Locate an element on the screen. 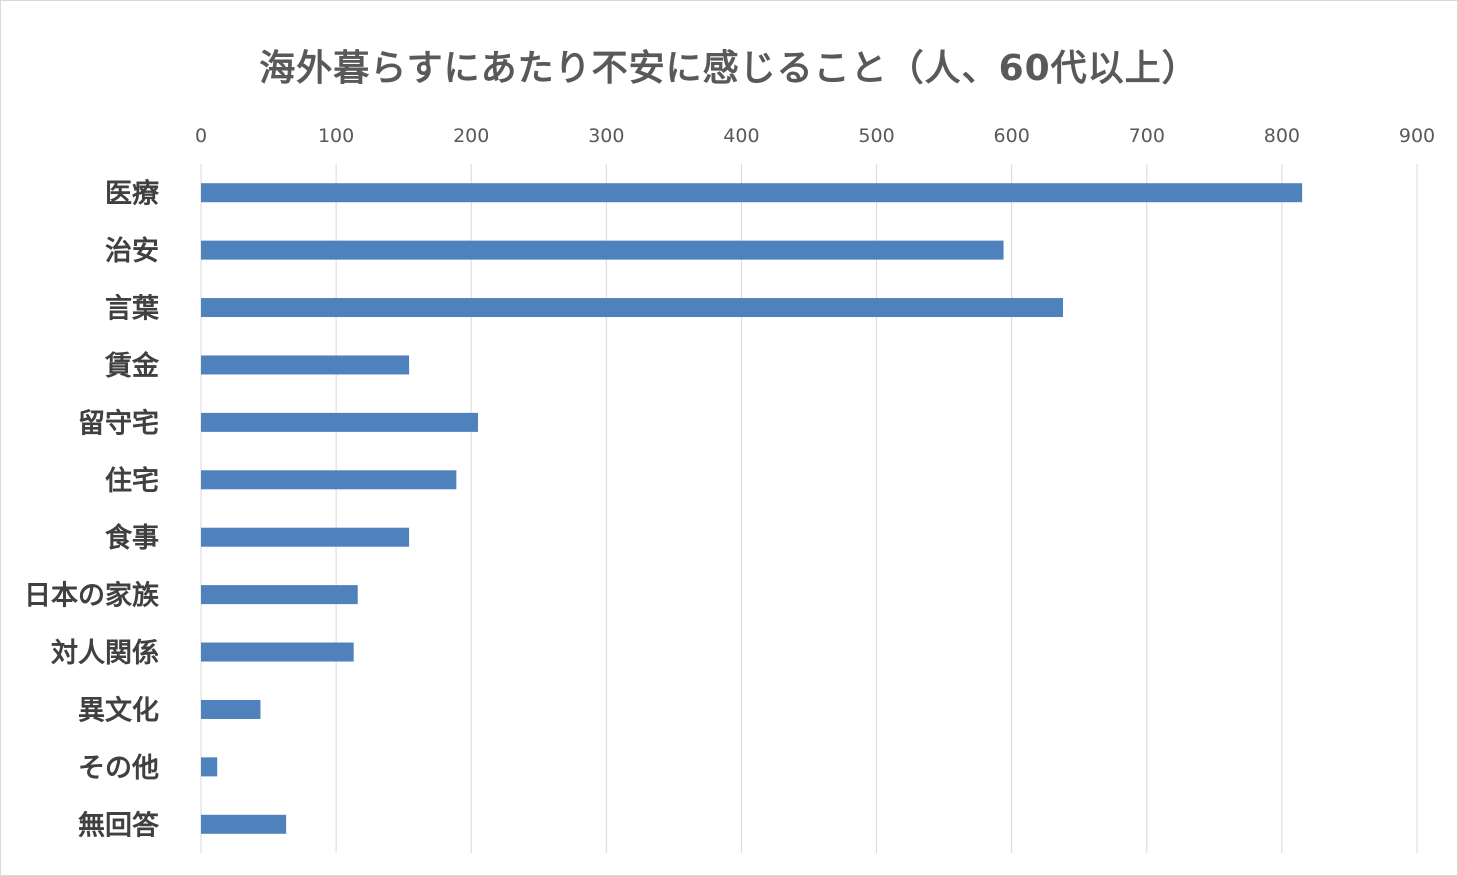  category-label: 日本の家族 is located at coordinates (92, 596).